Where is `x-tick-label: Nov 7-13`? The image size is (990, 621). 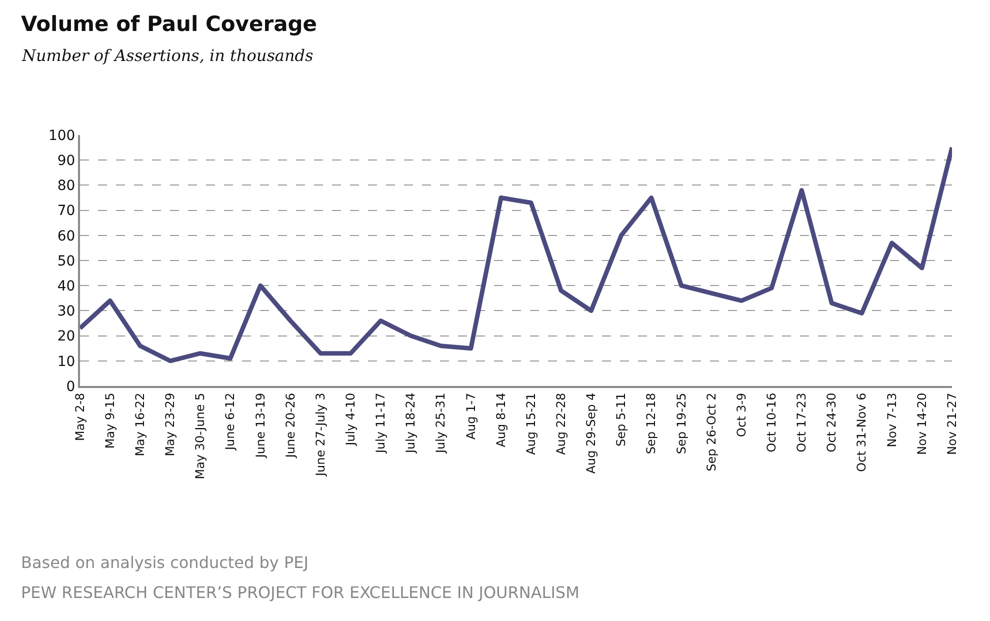 x-tick-label: Nov 7-13 is located at coordinates (891, 420).